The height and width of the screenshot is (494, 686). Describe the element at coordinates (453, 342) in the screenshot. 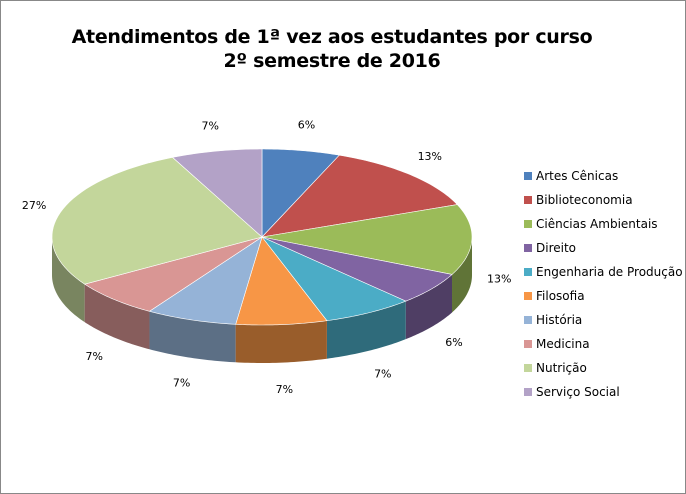

I see `data-label-3: 6%` at that location.